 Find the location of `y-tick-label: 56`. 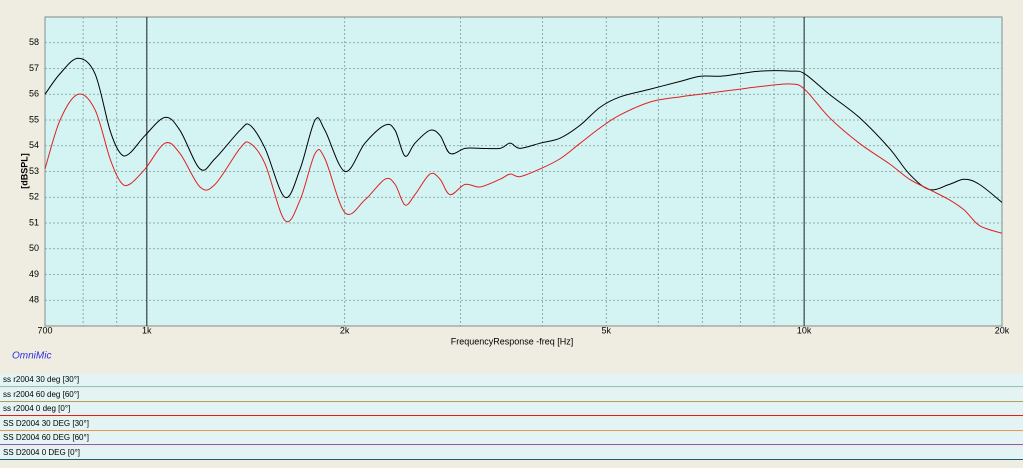

y-tick-label: 56 is located at coordinates (34, 94).